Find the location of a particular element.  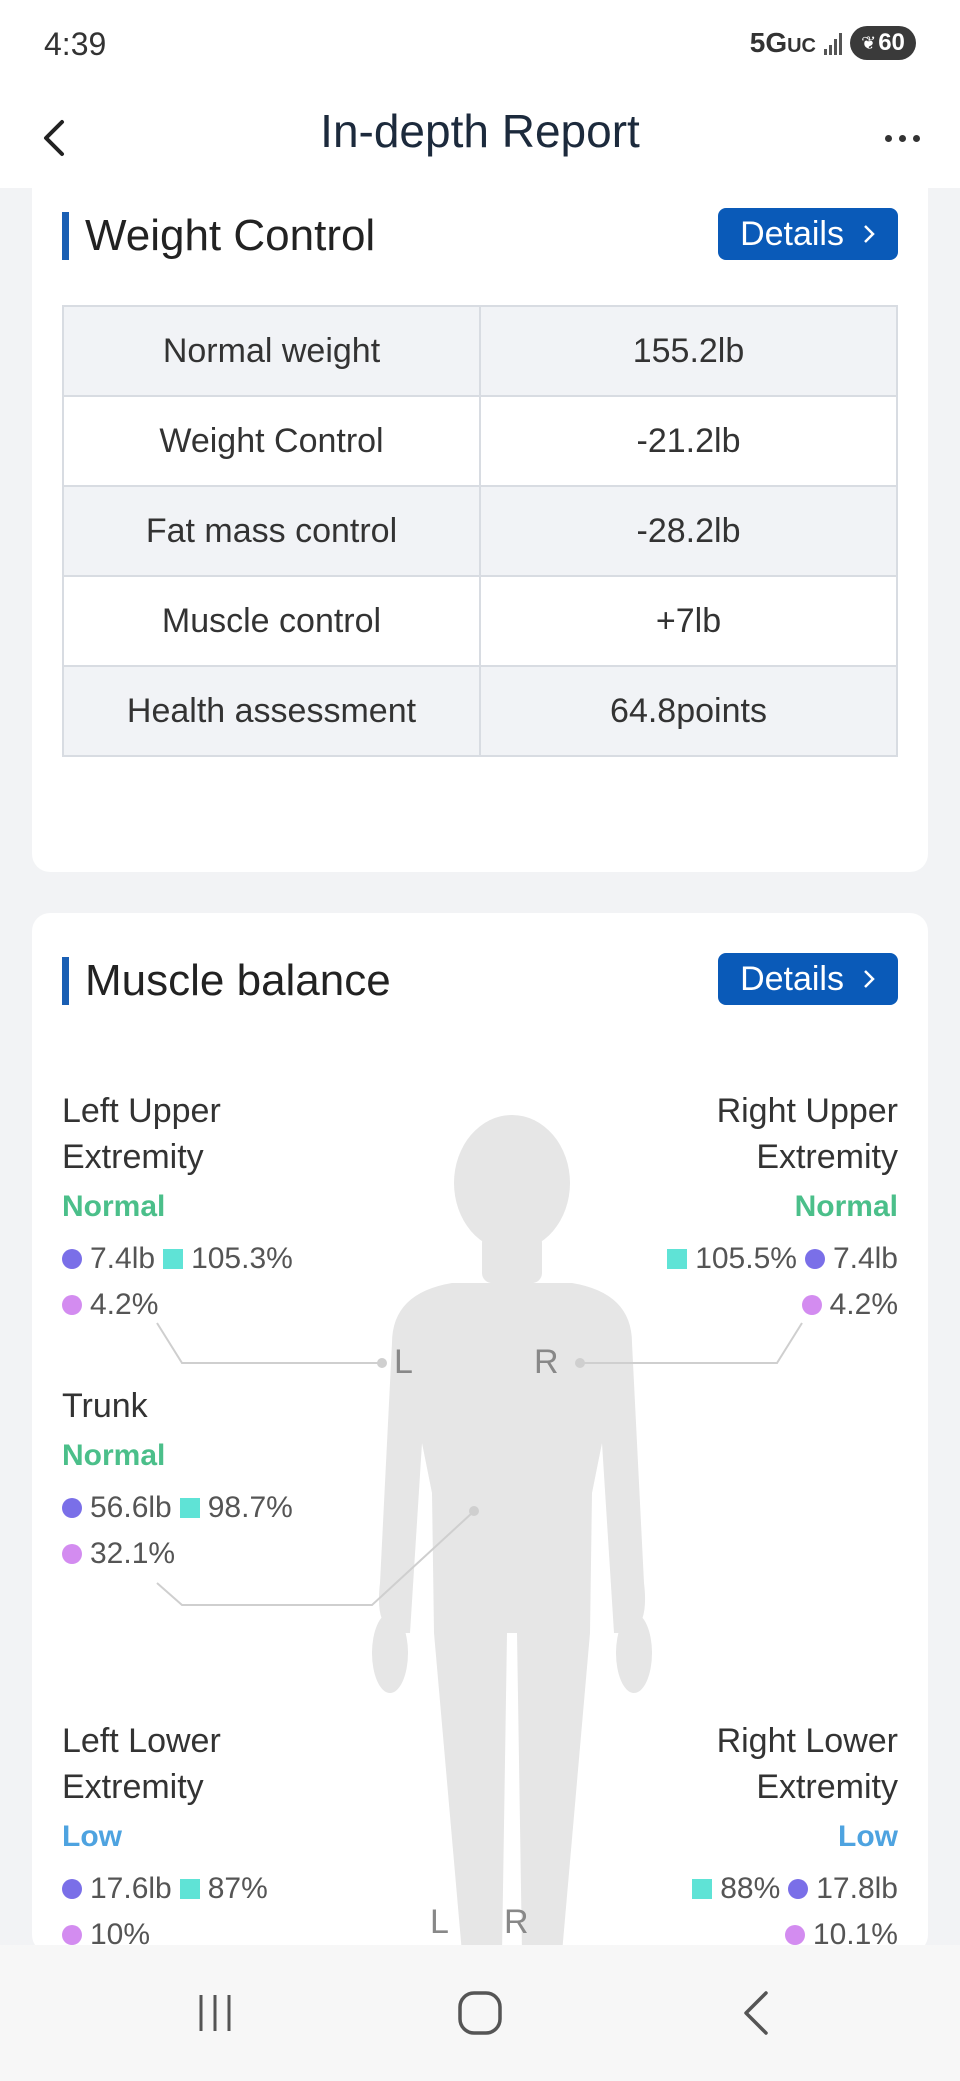

muscle-balance-header: Muscle balance Details is located at coordinates (480, 981).